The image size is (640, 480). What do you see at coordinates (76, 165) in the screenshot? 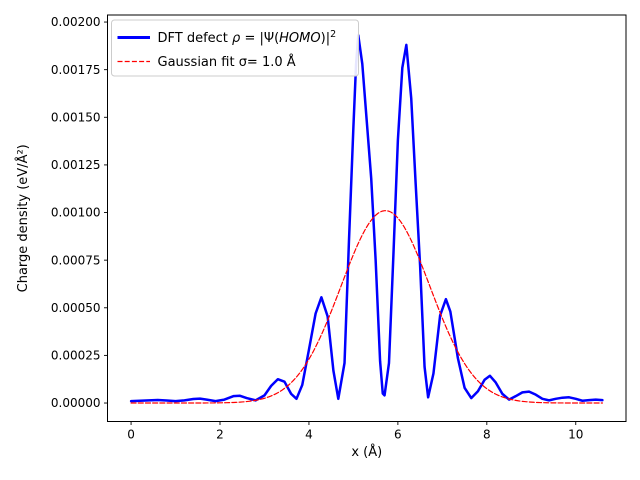
I see `y-tick-label: 0.00125` at bounding box center [76, 165].